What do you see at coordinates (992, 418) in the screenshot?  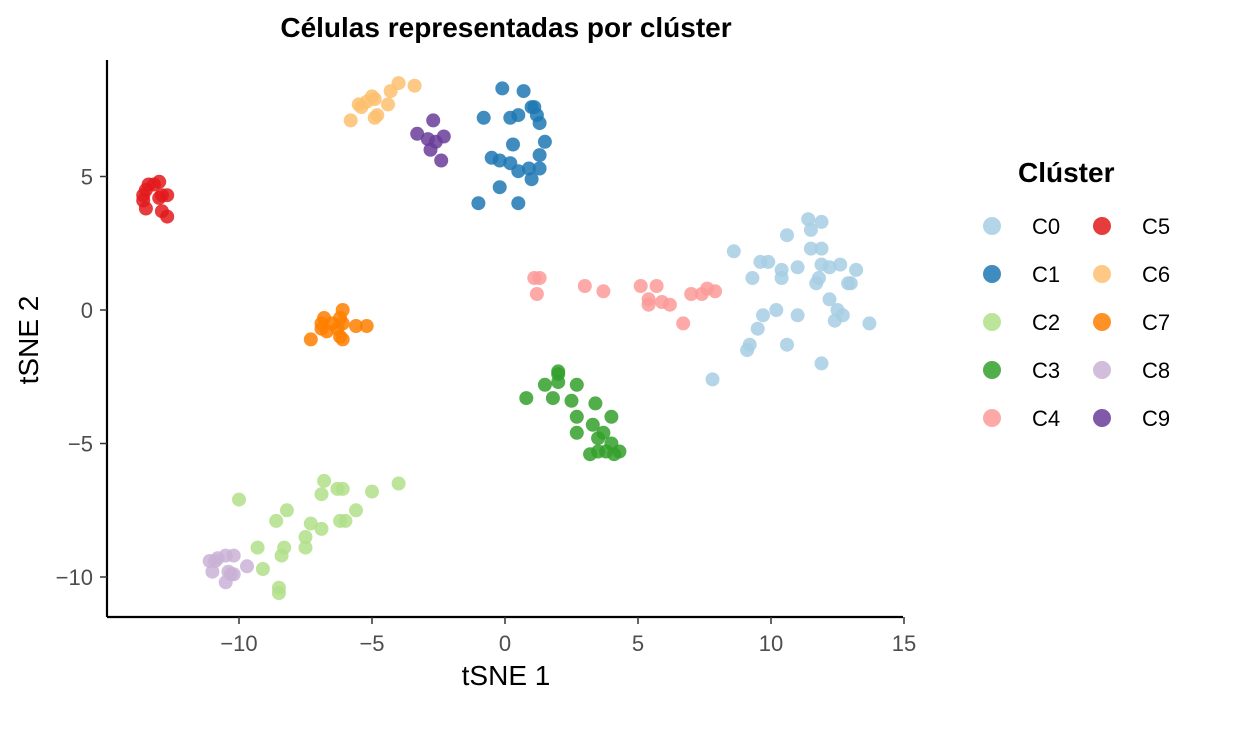 I see `legend-key-C4` at bounding box center [992, 418].